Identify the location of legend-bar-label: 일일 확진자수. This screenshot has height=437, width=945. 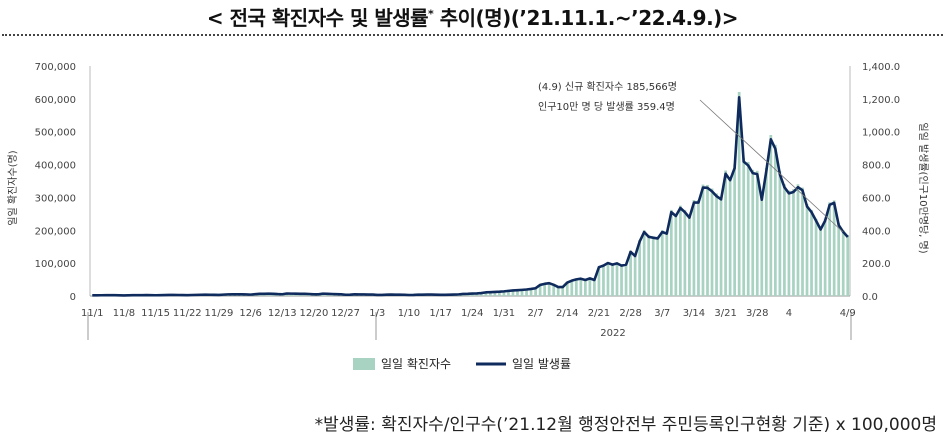
(416, 364).